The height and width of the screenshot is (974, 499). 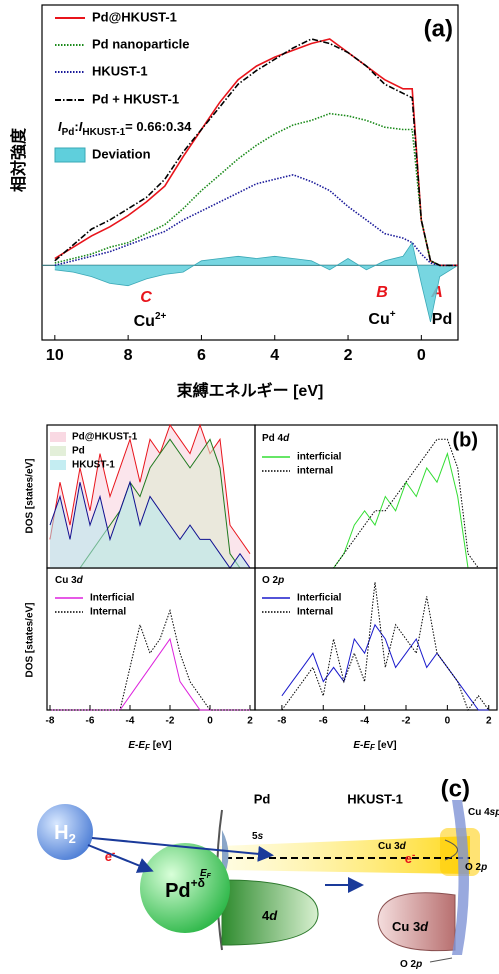 I want to click on label-part: O 2, so click(x=473, y=867).